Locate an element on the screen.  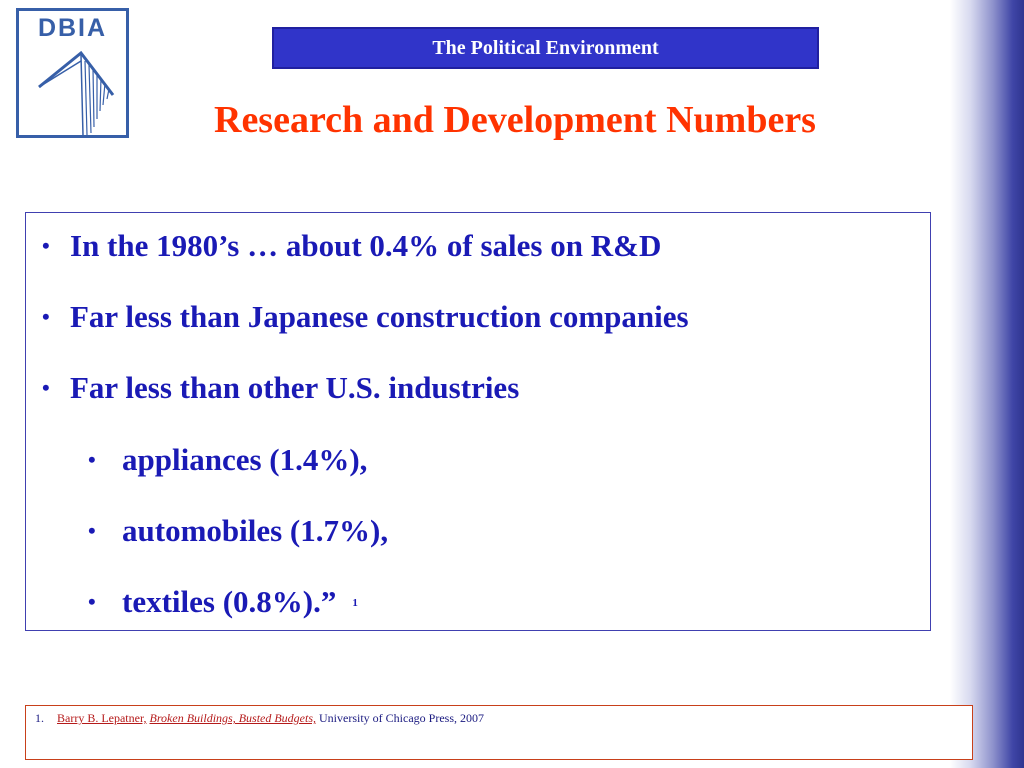
bullet-text: textiles (0.8%).” is located at coordinates (229, 601).